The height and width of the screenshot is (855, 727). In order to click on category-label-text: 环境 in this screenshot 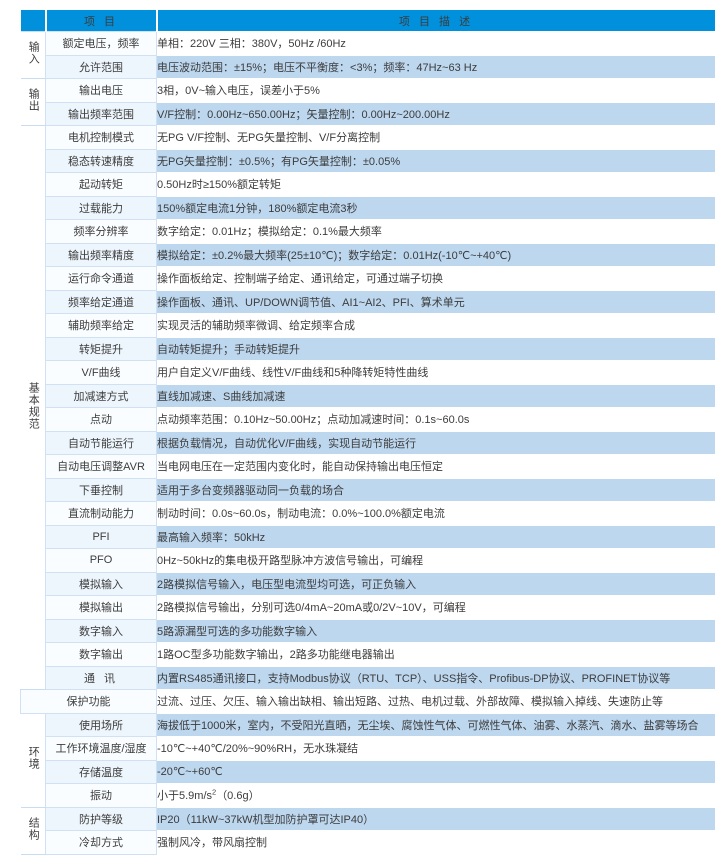, I will do `click(33, 758)`.